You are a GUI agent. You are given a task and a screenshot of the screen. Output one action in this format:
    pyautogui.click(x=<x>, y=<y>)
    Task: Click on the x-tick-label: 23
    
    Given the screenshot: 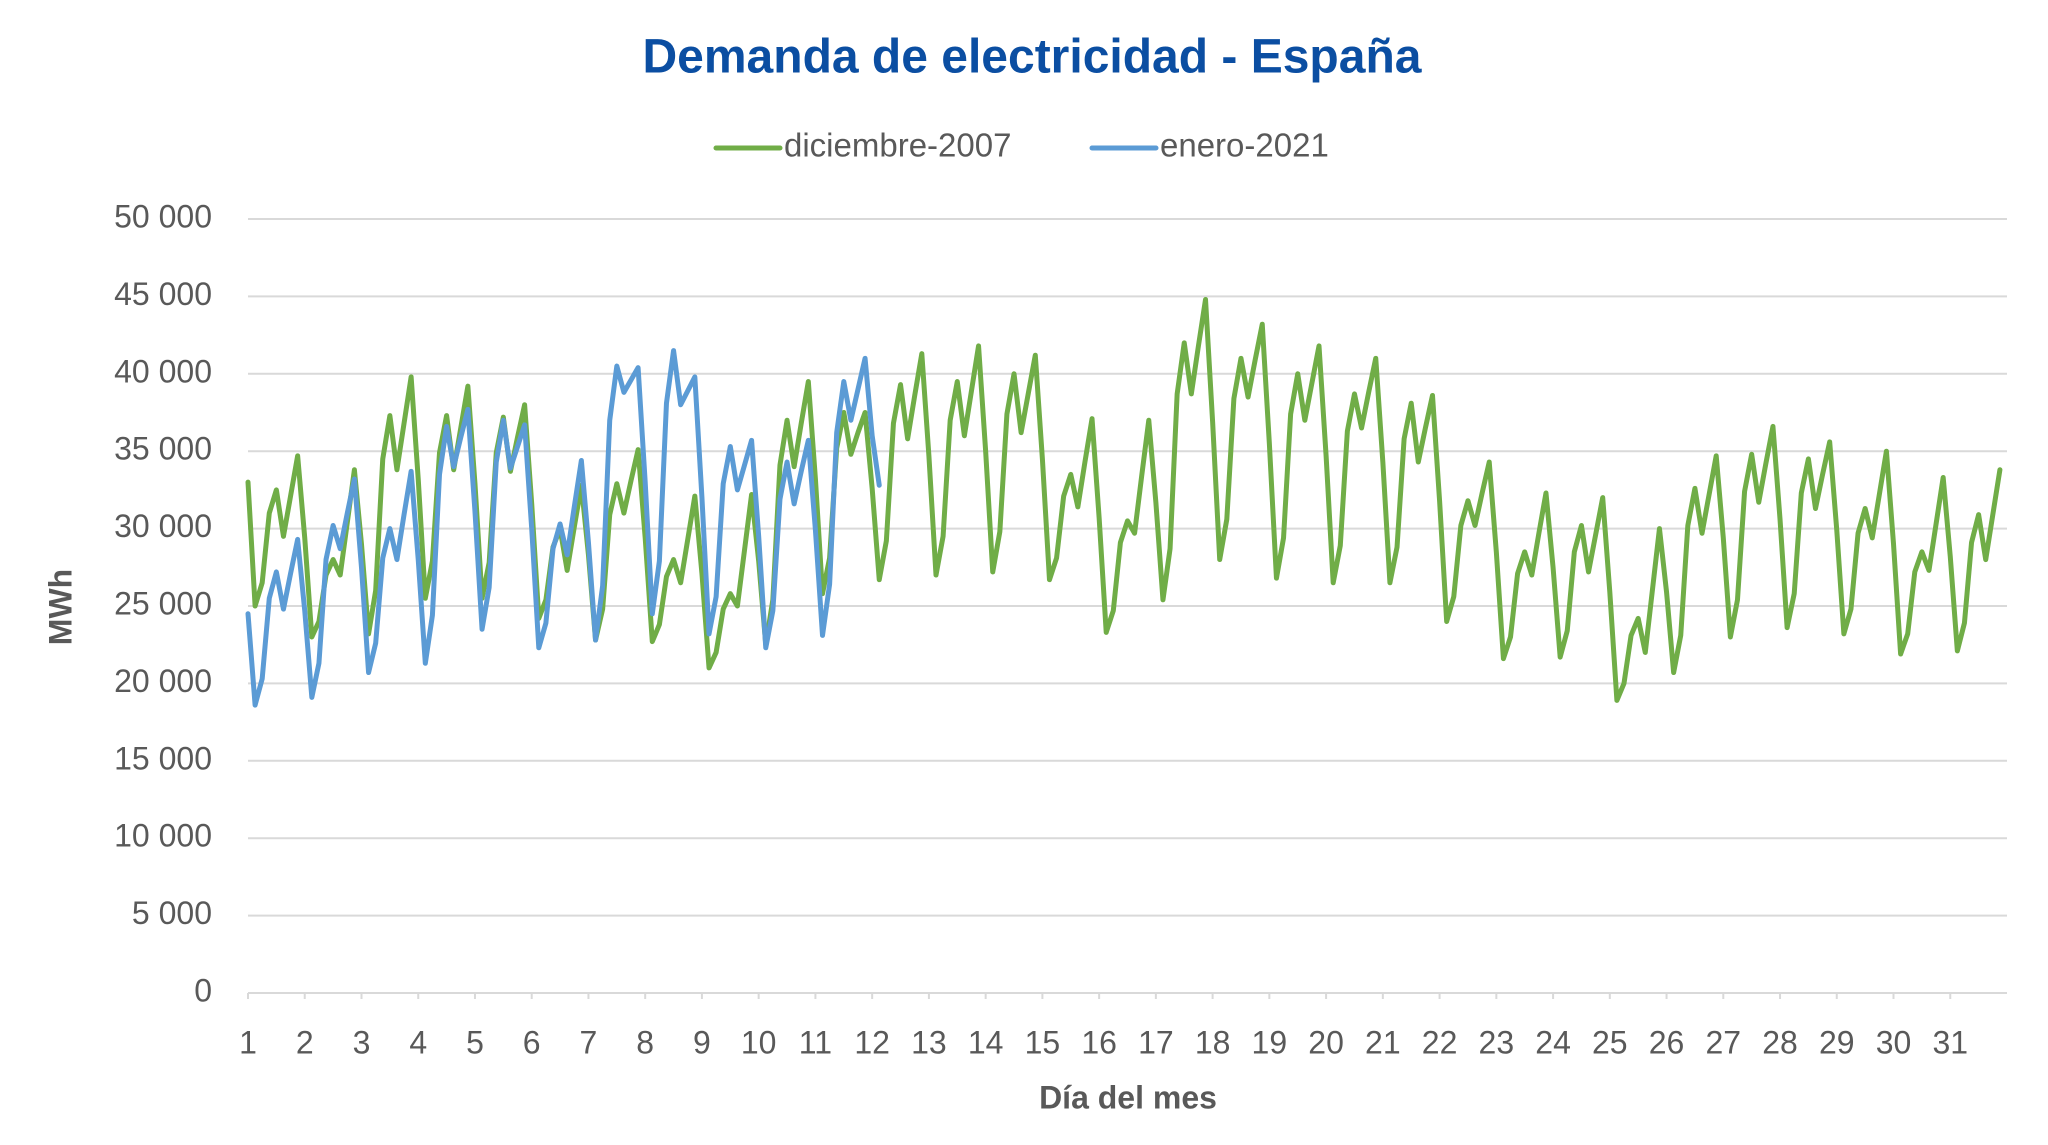 What is the action you would take?
    pyautogui.click(x=1497, y=1042)
    